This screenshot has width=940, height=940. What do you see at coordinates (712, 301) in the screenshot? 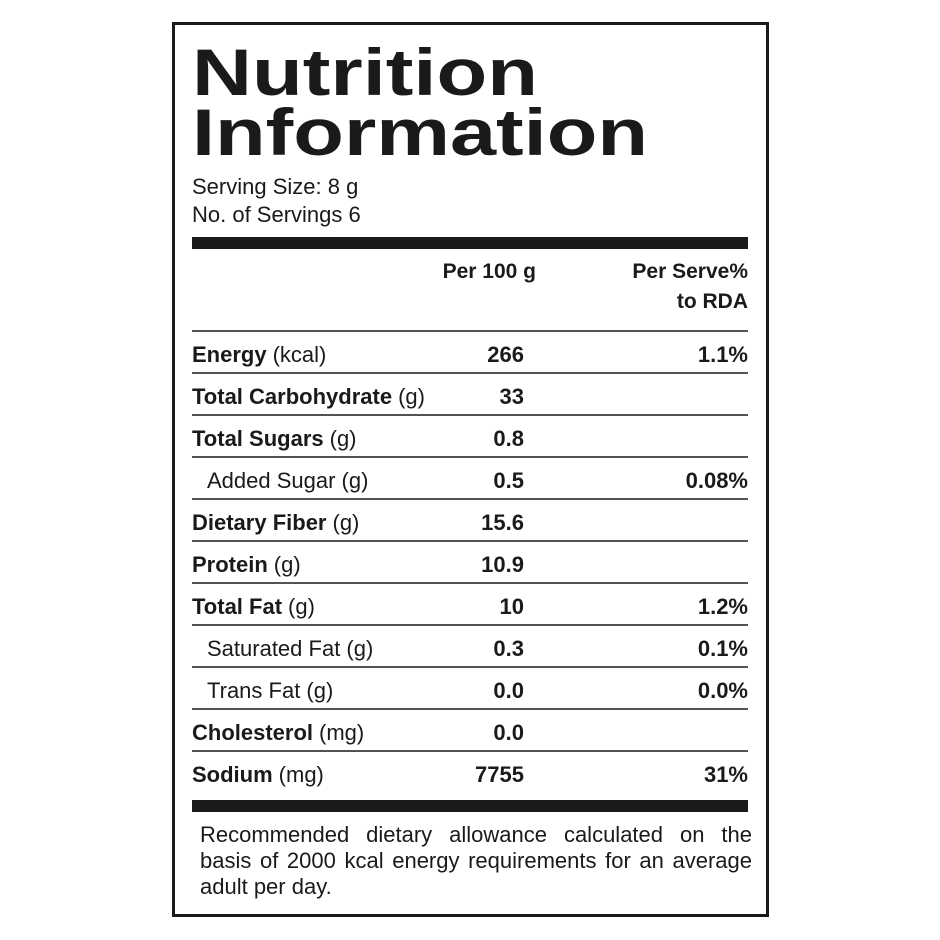
I see `column-header: to RDA` at bounding box center [712, 301].